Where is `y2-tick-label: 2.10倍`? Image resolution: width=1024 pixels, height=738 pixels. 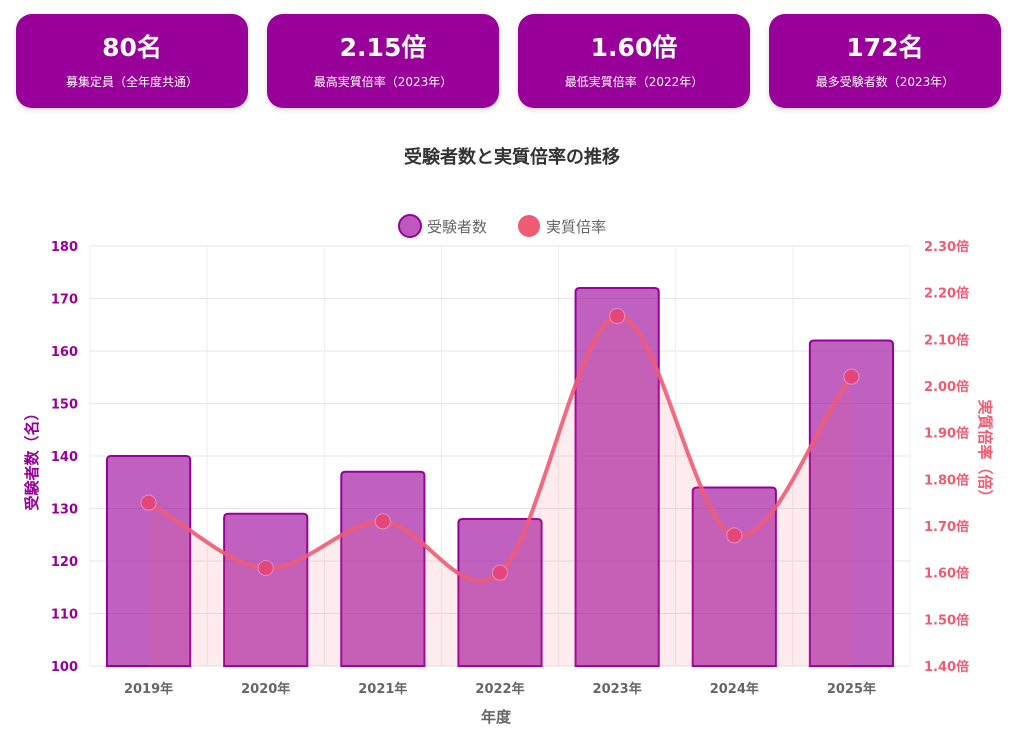 y2-tick-label: 2.10倍 is located at coordinates (946, 340).